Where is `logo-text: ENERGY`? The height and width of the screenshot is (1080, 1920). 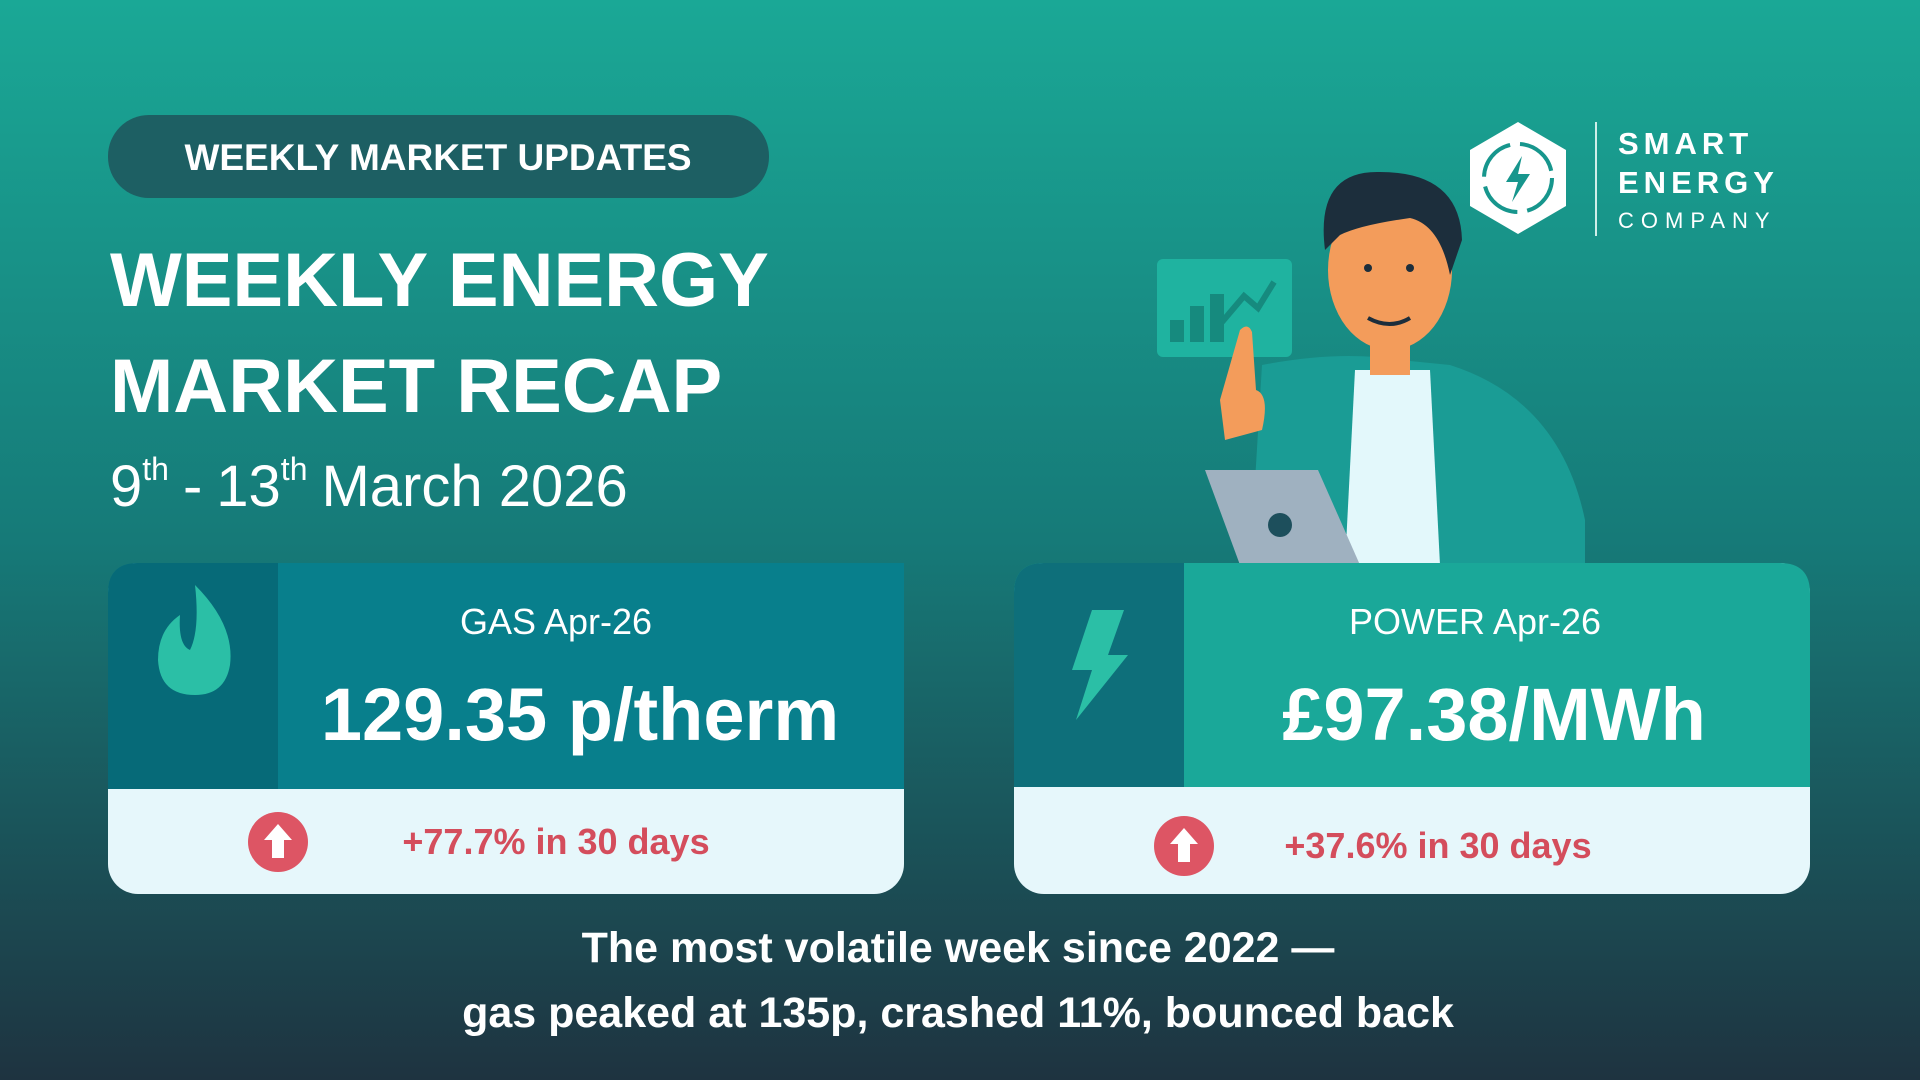
logo-text: ENERGY is located at coordinates (1698, 182).